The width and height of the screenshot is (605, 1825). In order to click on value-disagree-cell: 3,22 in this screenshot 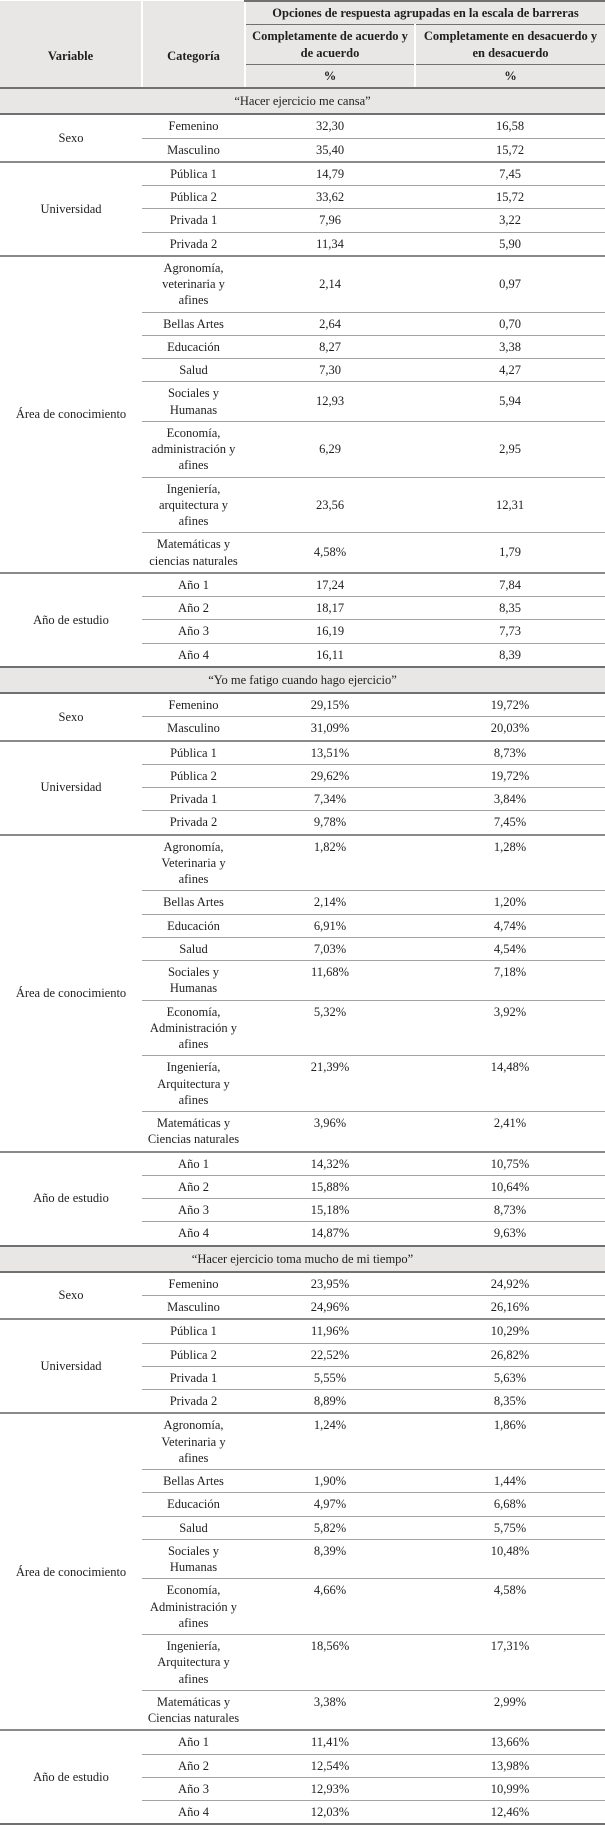, I will do `click(510, 220)`.